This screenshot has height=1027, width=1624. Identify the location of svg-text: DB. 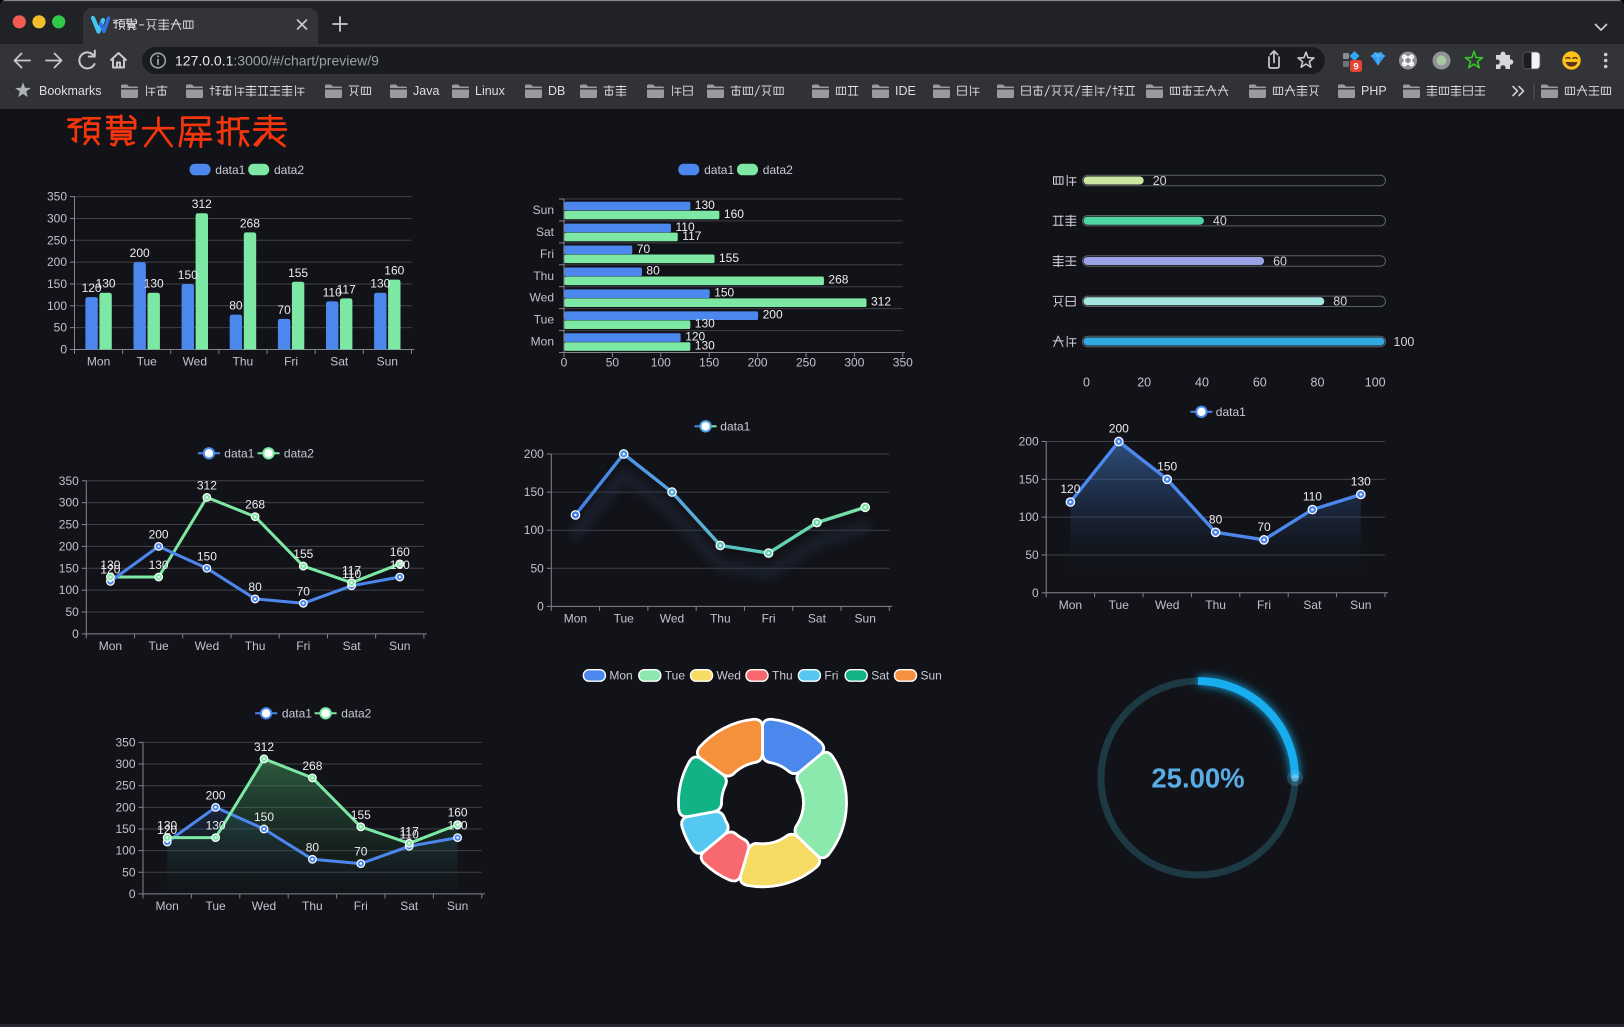
(556, 91).